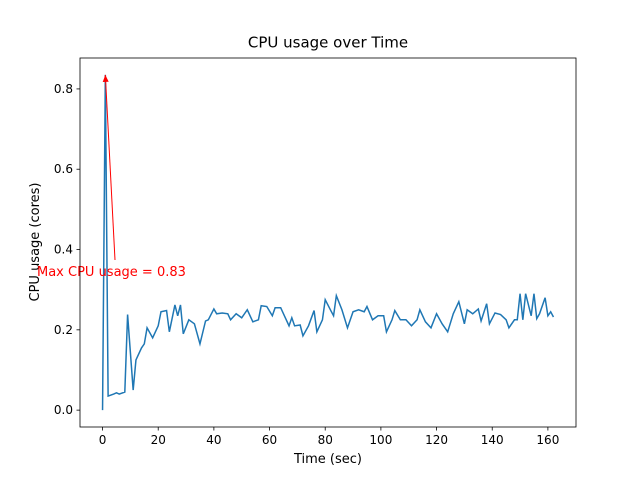 Image resolution: width=640 pixels, height=480 pixels. What do you see at coordinates (111, 272) in the screenshot?
I see `annotation-text: Max CPU usage = 0.83` at bounding box center [111, 272].